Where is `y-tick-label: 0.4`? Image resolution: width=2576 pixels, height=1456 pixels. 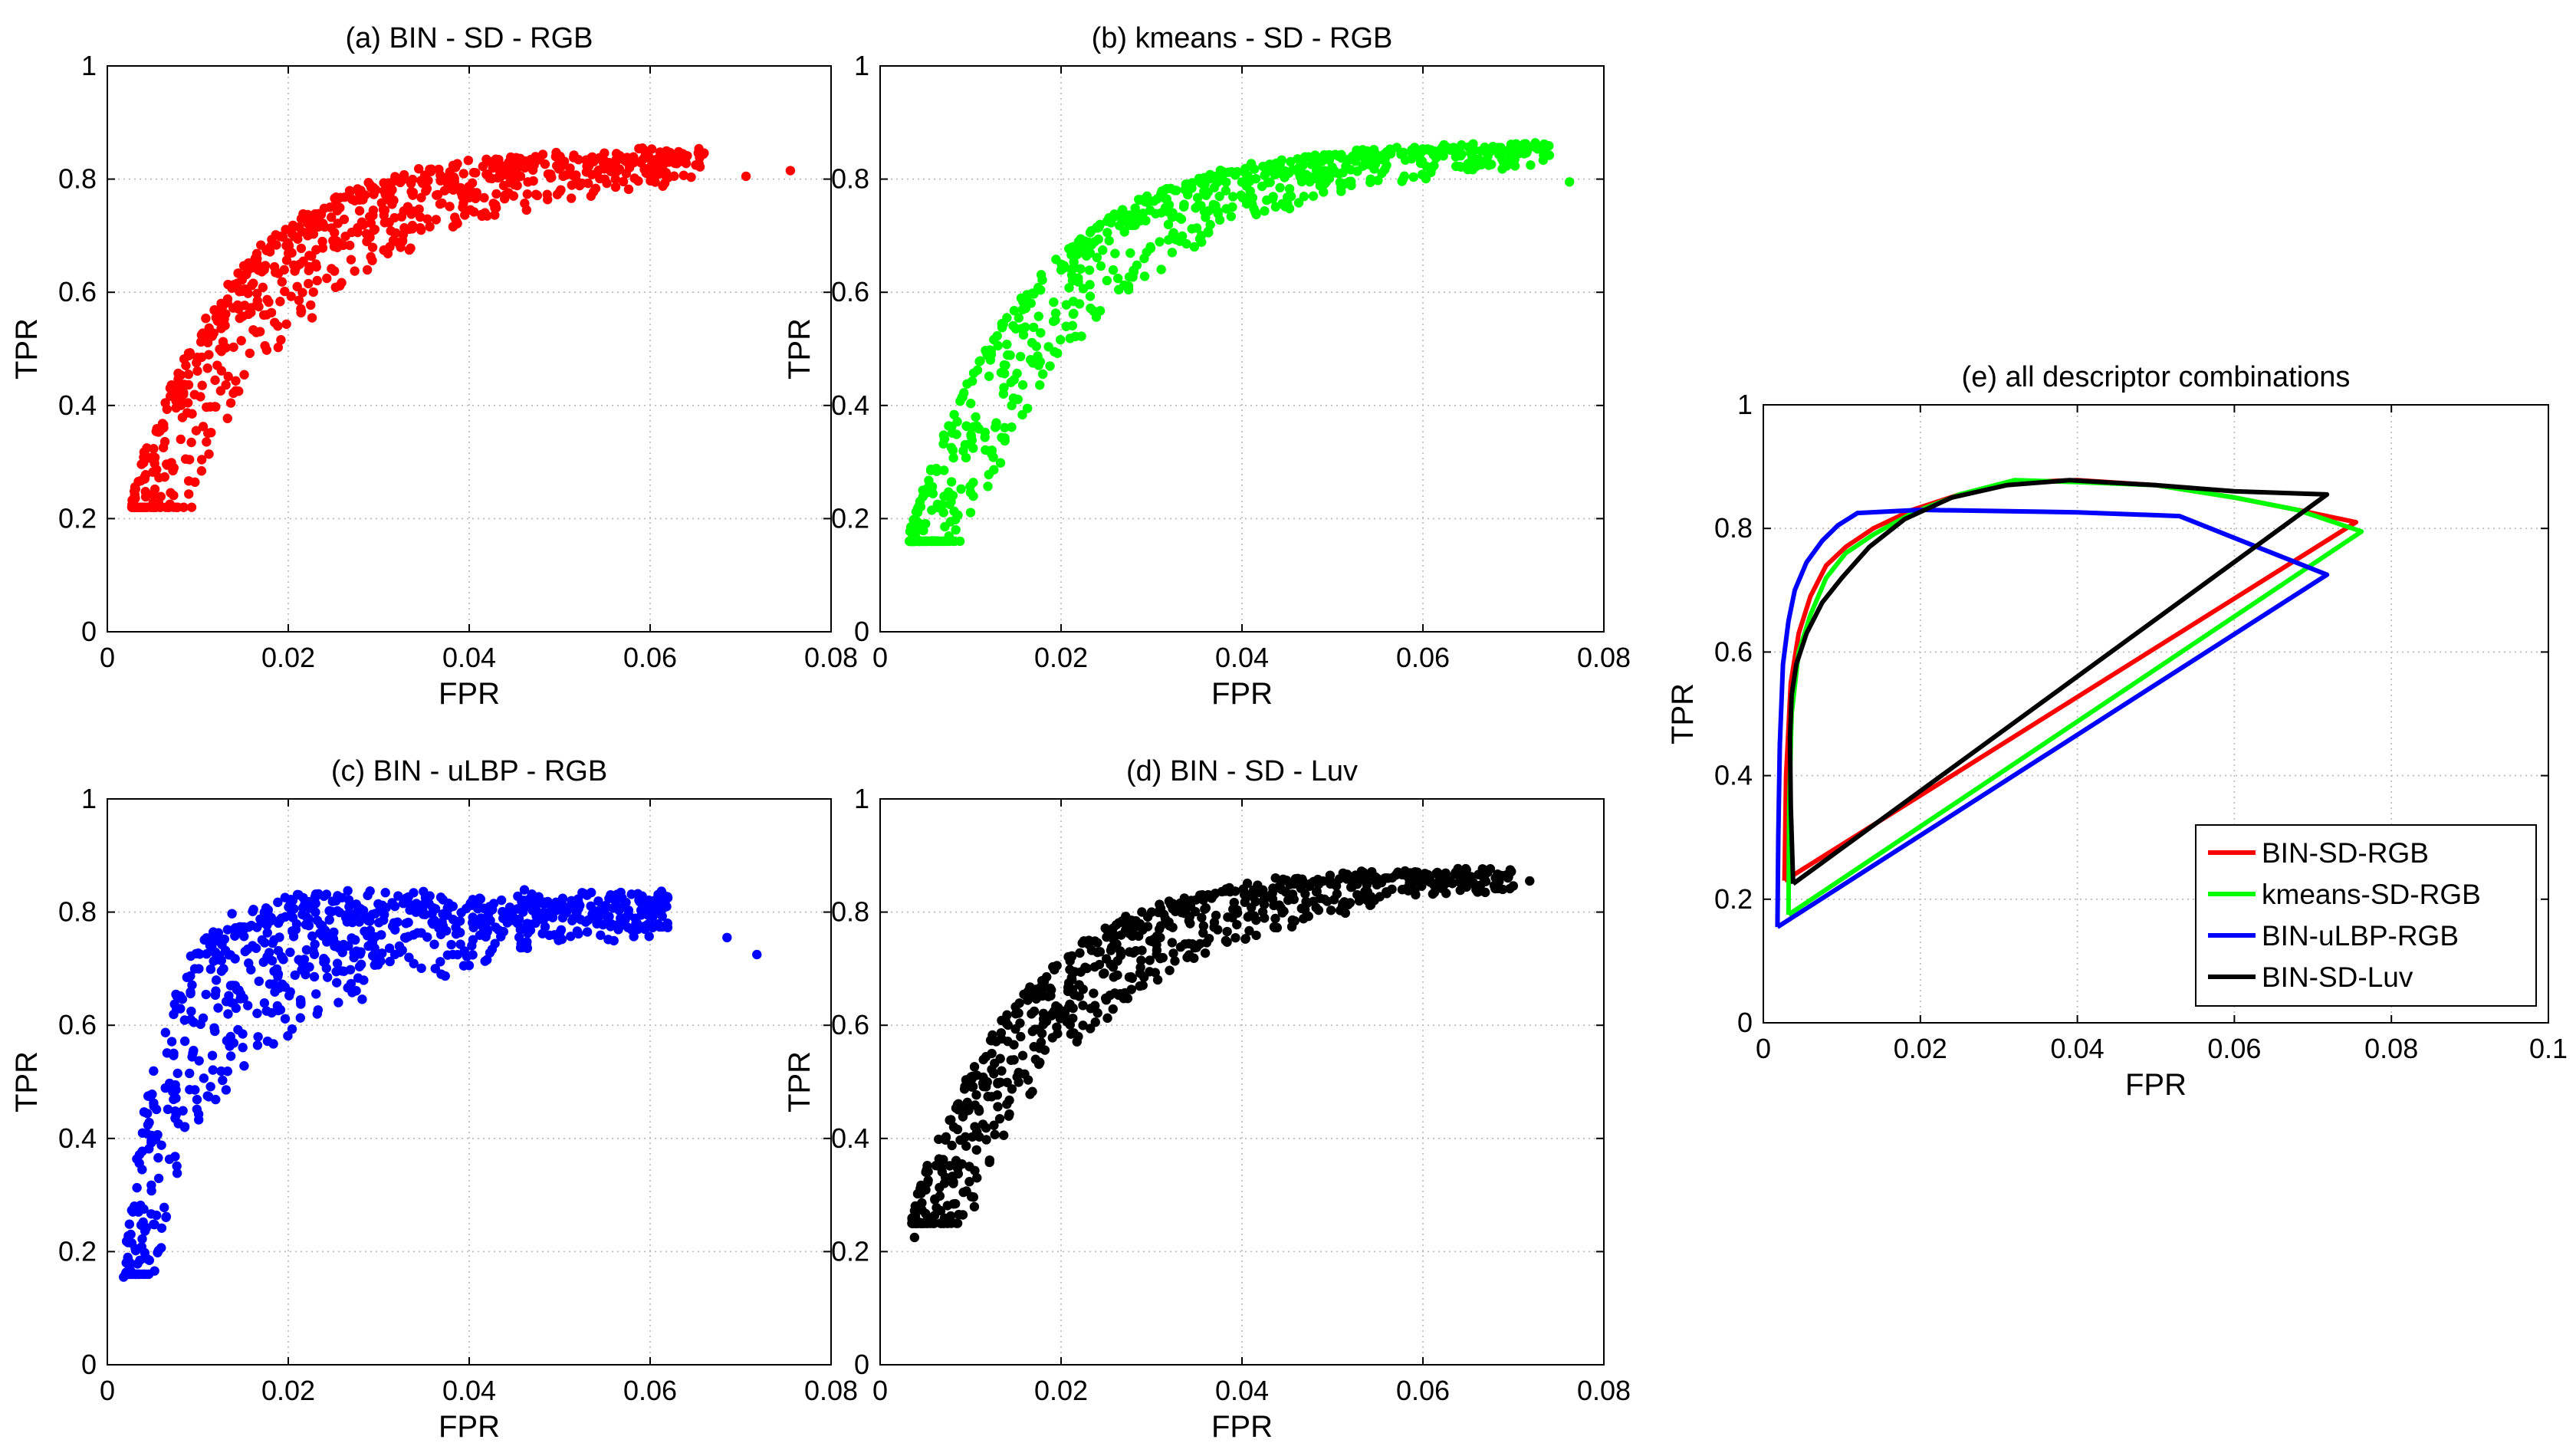 y-tick-label: 0.4 is located at coordinates (1733, 775).